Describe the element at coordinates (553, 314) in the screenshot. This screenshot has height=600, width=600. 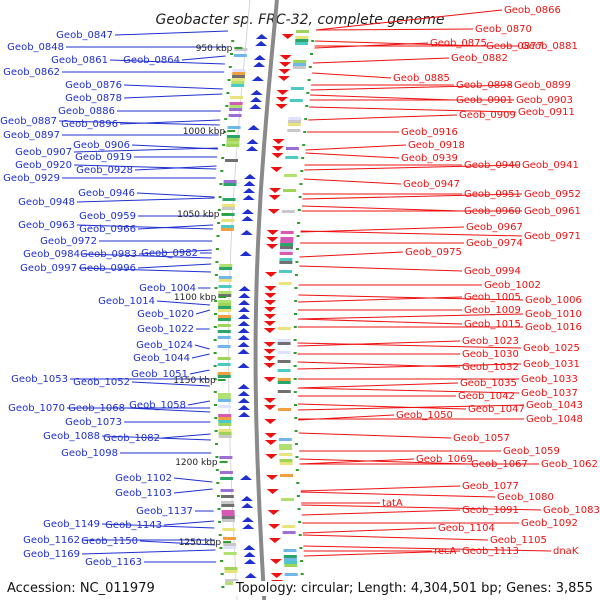
I see `right-gene-label: Geob_1010` at that location.